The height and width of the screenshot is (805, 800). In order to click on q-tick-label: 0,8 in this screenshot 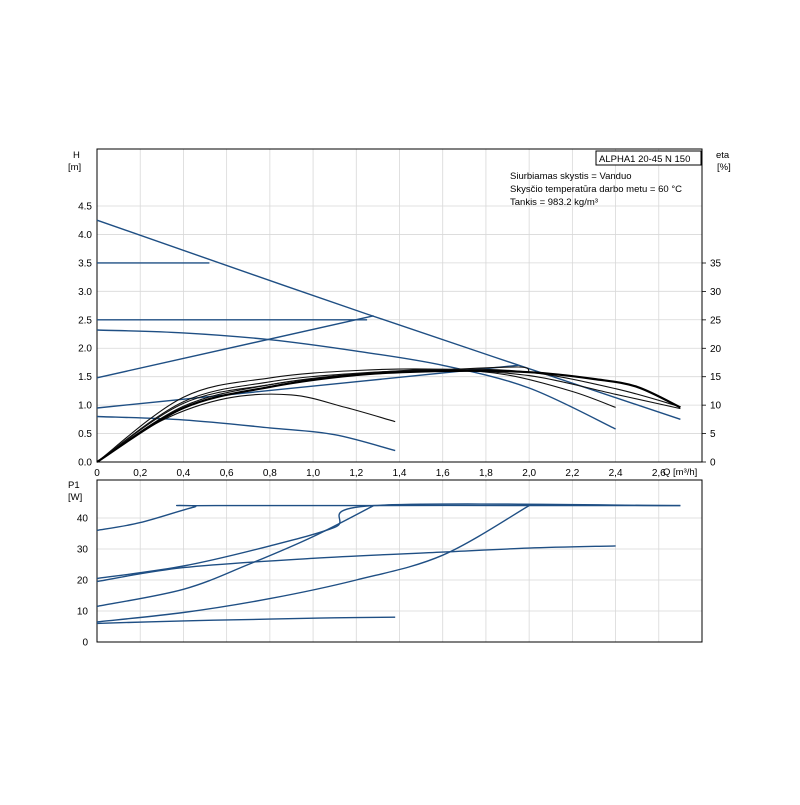, I will do `click(270, 473)`.